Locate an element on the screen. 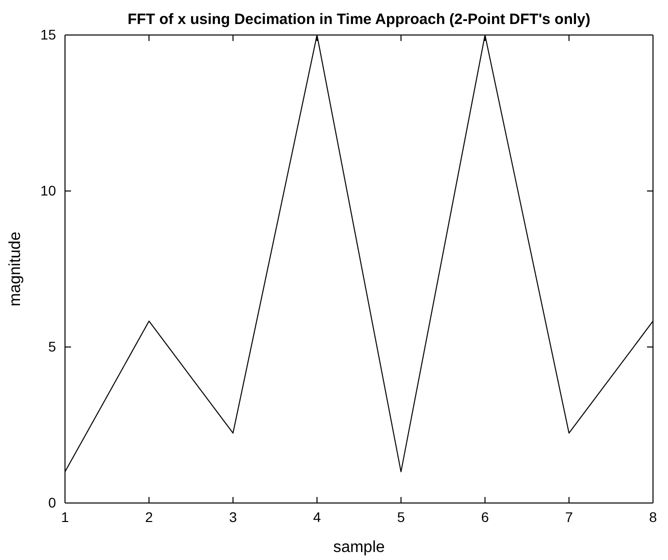  x-tick-label: 4 is located at coordinates (317, 516).